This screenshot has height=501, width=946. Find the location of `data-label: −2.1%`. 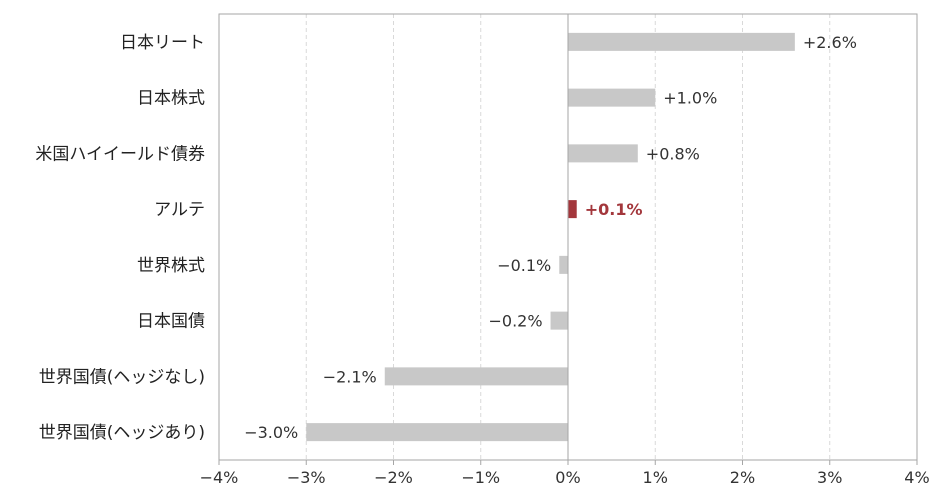

data-label: −2.1% is located at coordinates (350, 376).